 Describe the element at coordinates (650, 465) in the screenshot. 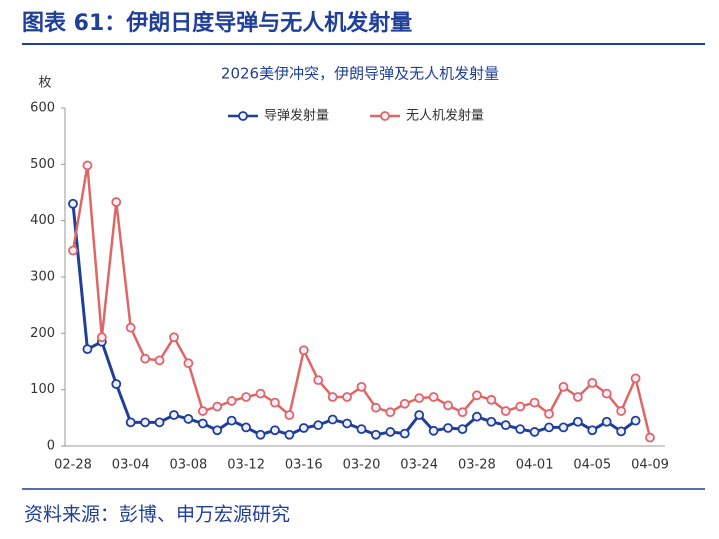

I see `x-tick-label: 04-09` at that location.